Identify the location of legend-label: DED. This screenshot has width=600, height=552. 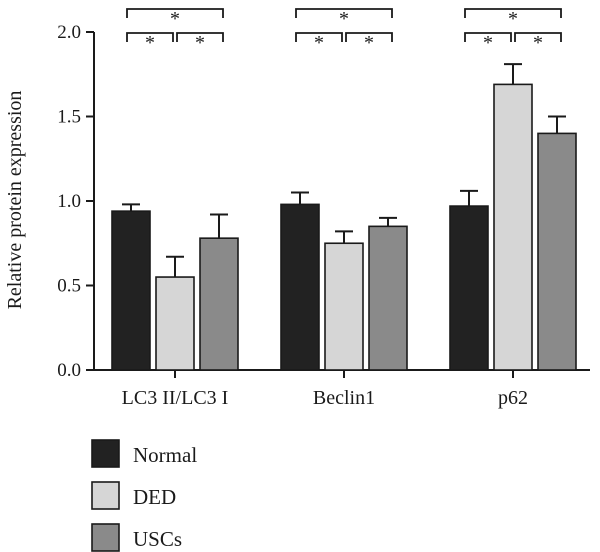
(154, 497).